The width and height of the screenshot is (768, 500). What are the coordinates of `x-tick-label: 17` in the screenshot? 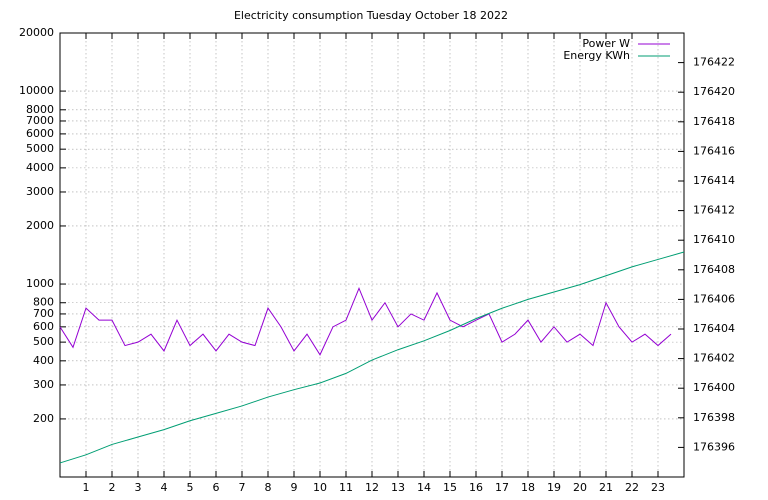 It's located at (502, 487).